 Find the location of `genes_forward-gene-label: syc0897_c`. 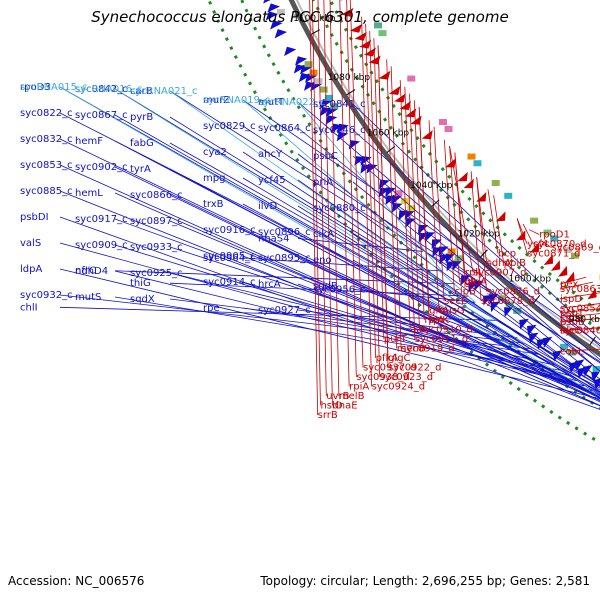

genes_forward-gene-label: syc0897_c is located at coordinates (156, 221).